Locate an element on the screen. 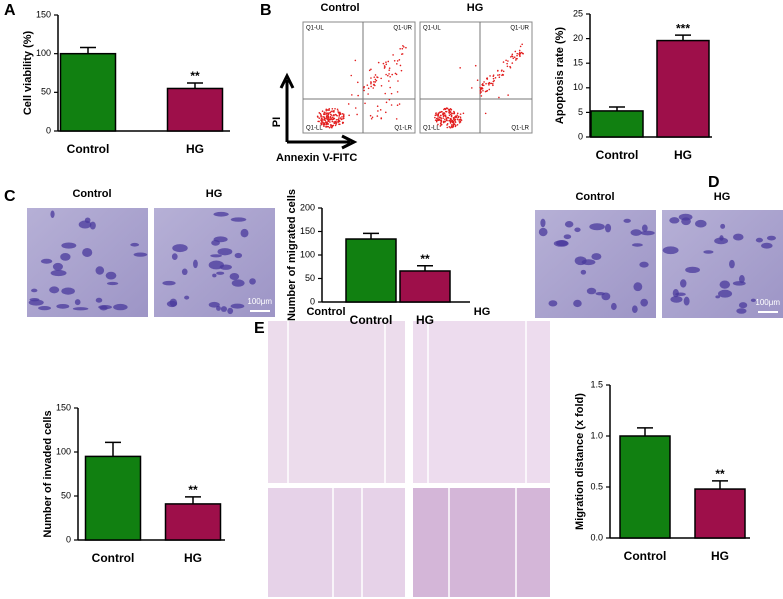  y-tick-label: 200 is located at coordinates (307, 207).